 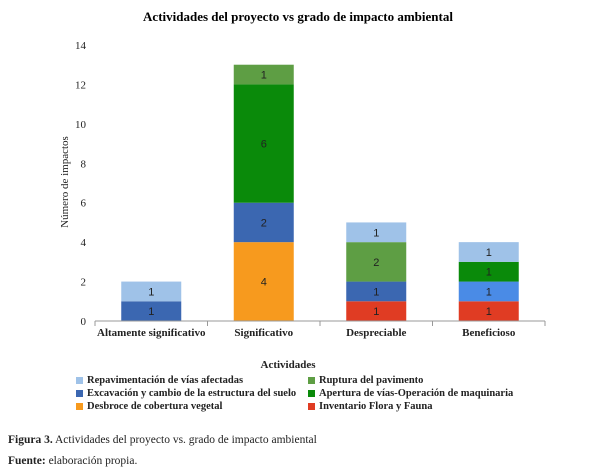 What do you see at coordinates (84, 322) in the screenshot?
I see `y-tick-label: 0` at bounding box center [84, 322].